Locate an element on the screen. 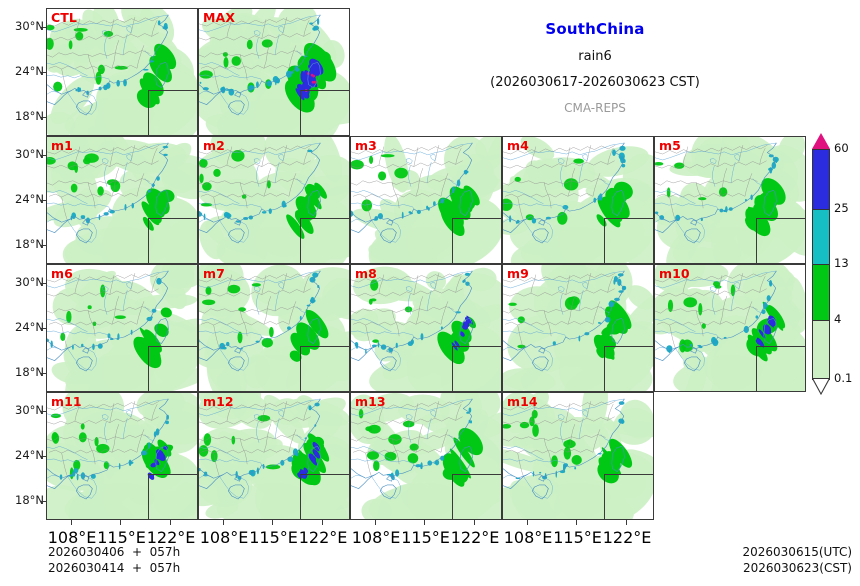 The height and width of the screenshot is (586, 860). colorbar-bottom-arrow-shape is located at coordinates (821, 386).